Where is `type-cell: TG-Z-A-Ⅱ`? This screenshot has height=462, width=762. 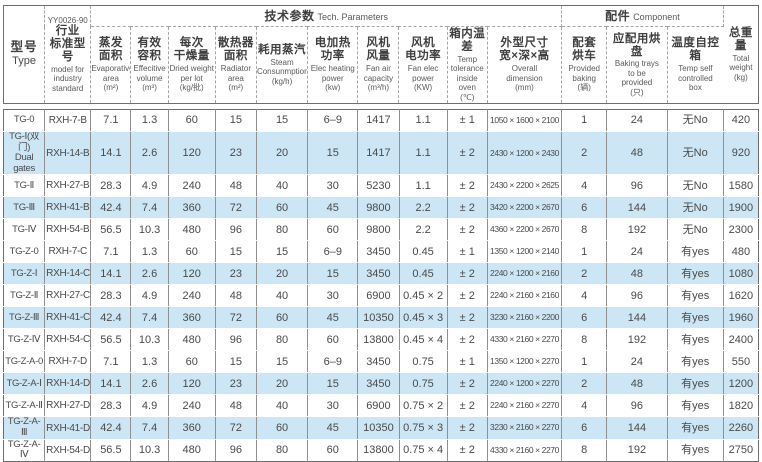
type-cell: TG-Z-A-Ⅱ is located at coordinates (24, 406).